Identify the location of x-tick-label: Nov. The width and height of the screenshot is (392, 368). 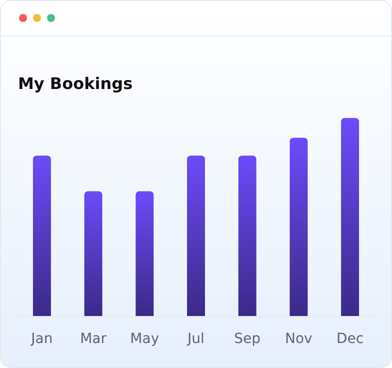
(298, 339).